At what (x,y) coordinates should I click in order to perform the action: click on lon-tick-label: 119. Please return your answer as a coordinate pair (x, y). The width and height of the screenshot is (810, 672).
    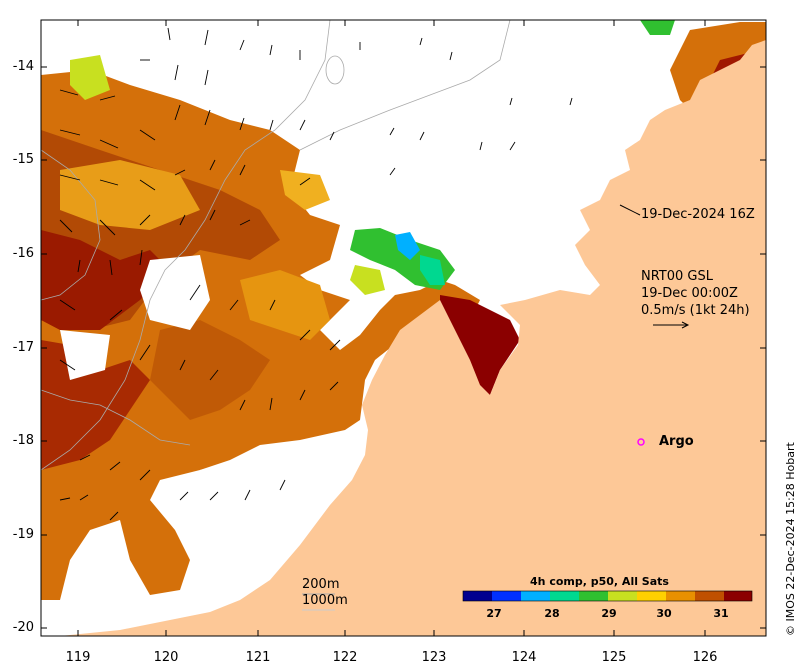
    Looking at the image, I should click on (78, 657).